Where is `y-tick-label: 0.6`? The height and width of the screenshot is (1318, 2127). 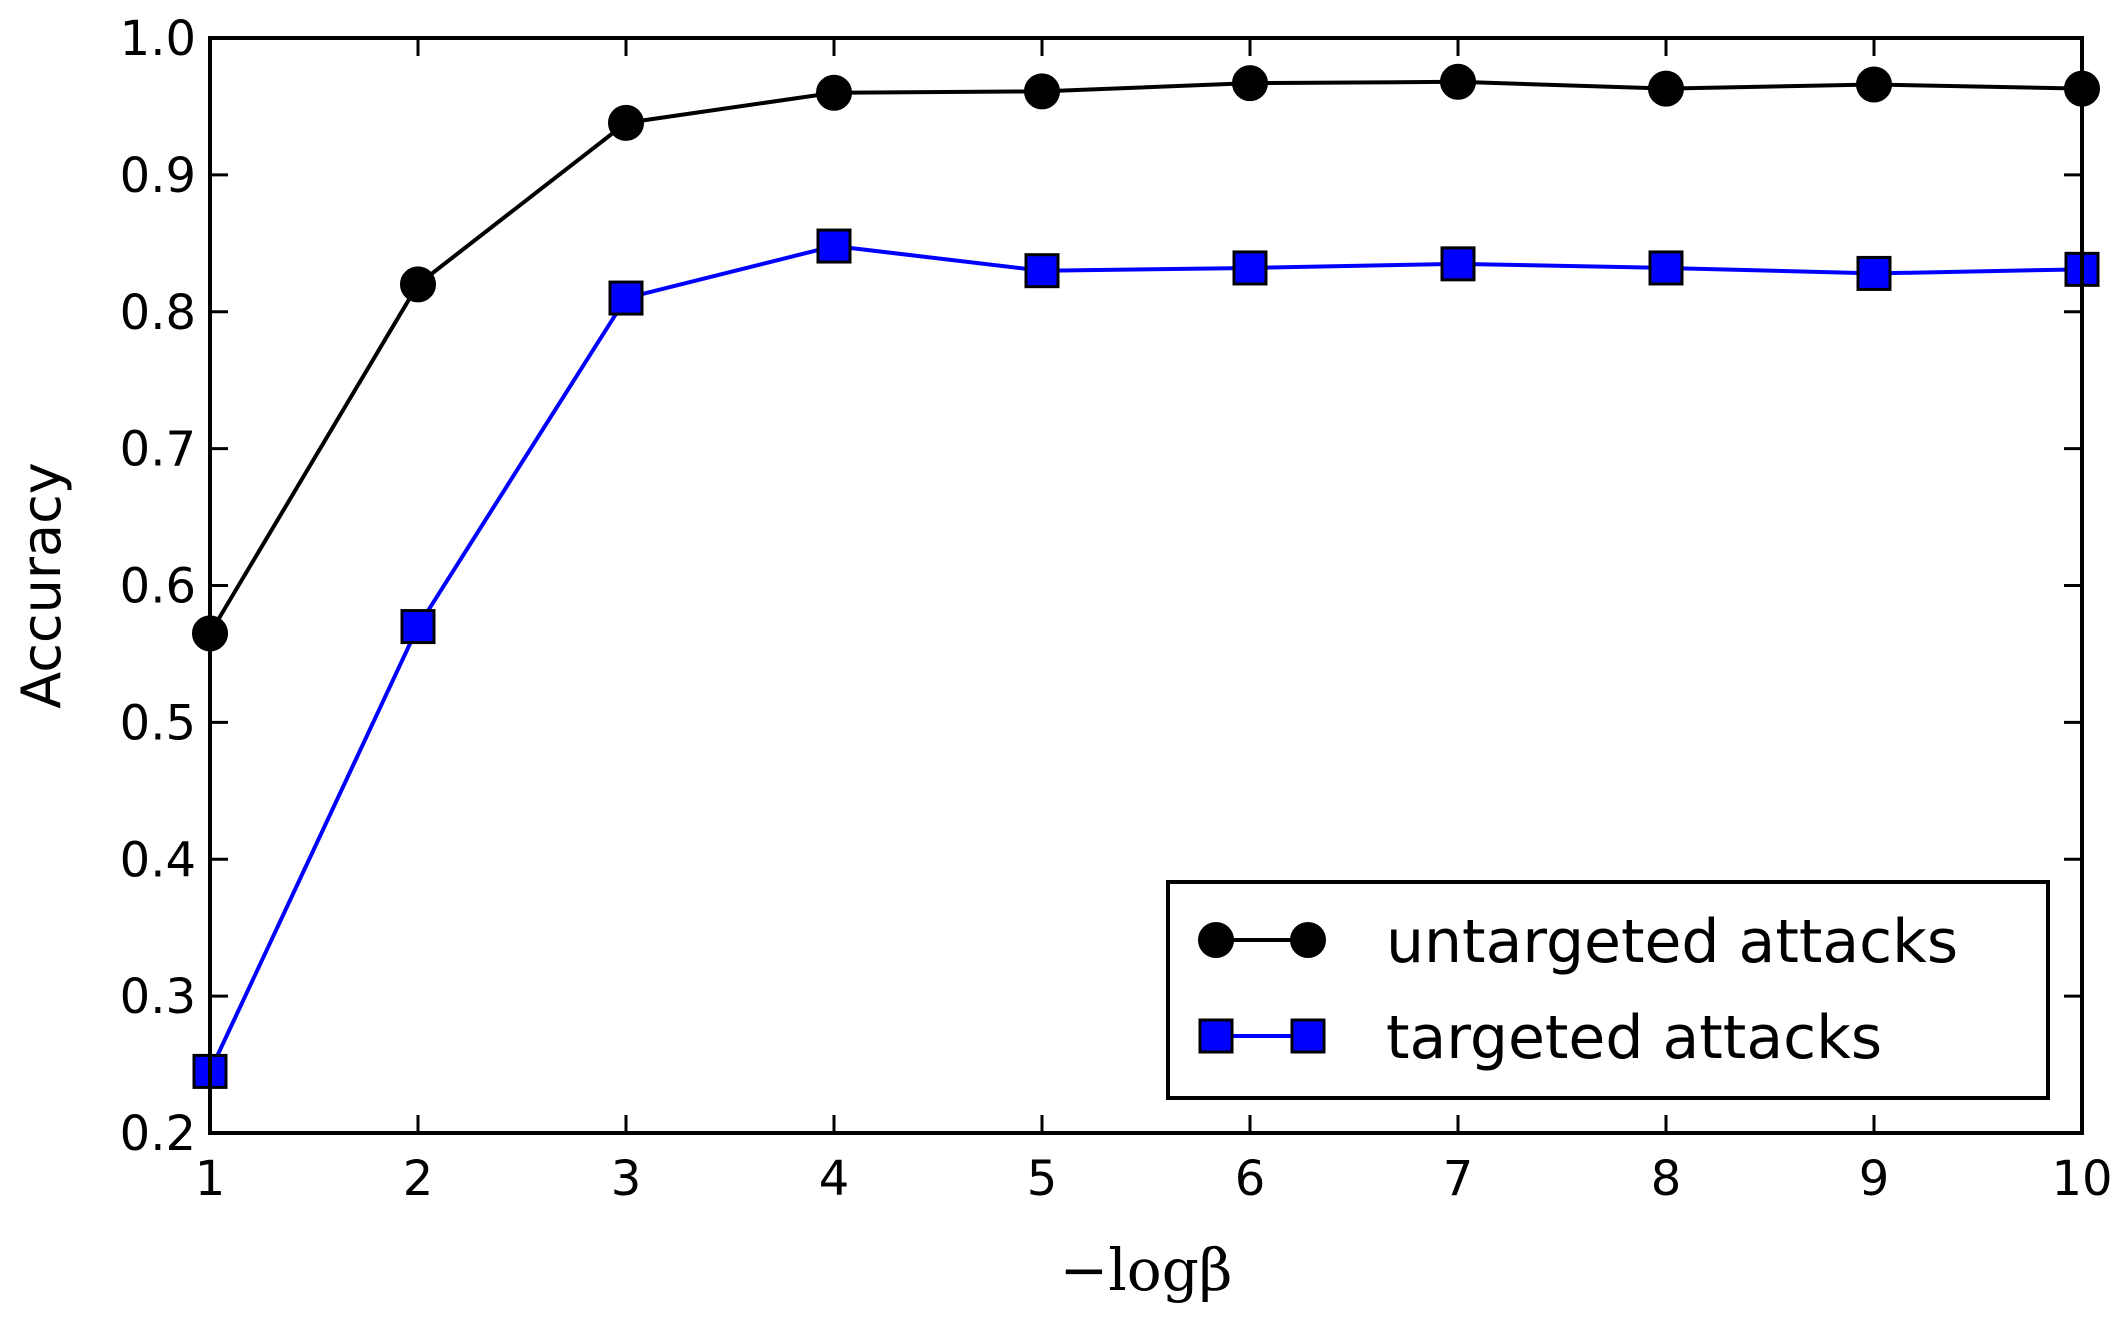 y-tick-label: 0.6 is located at coordinates (158, 587).